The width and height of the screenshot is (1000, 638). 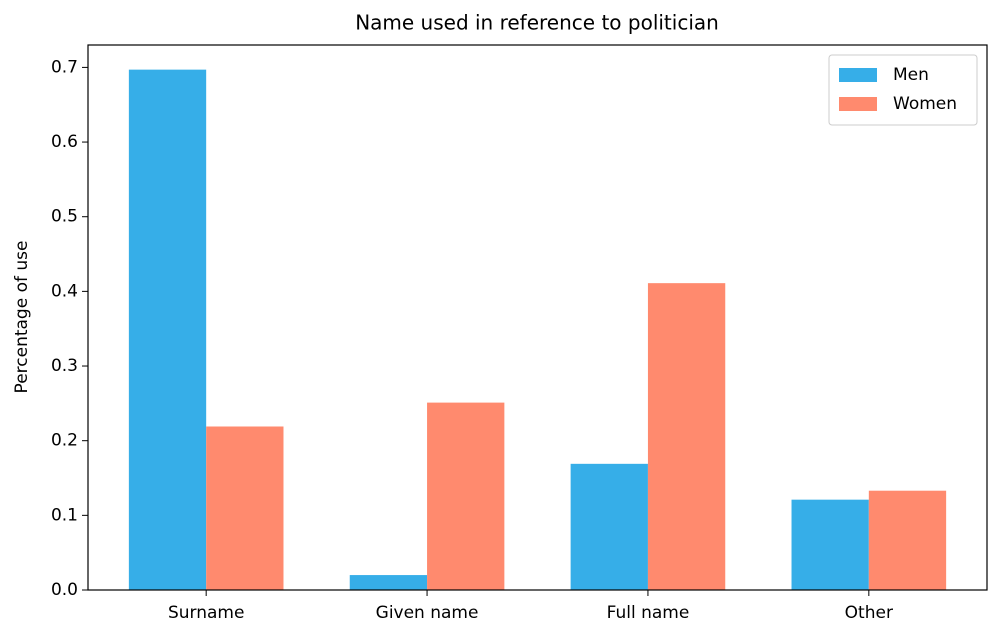 I want to click on x-tick-label: Surname, so click(x=206, y=613).